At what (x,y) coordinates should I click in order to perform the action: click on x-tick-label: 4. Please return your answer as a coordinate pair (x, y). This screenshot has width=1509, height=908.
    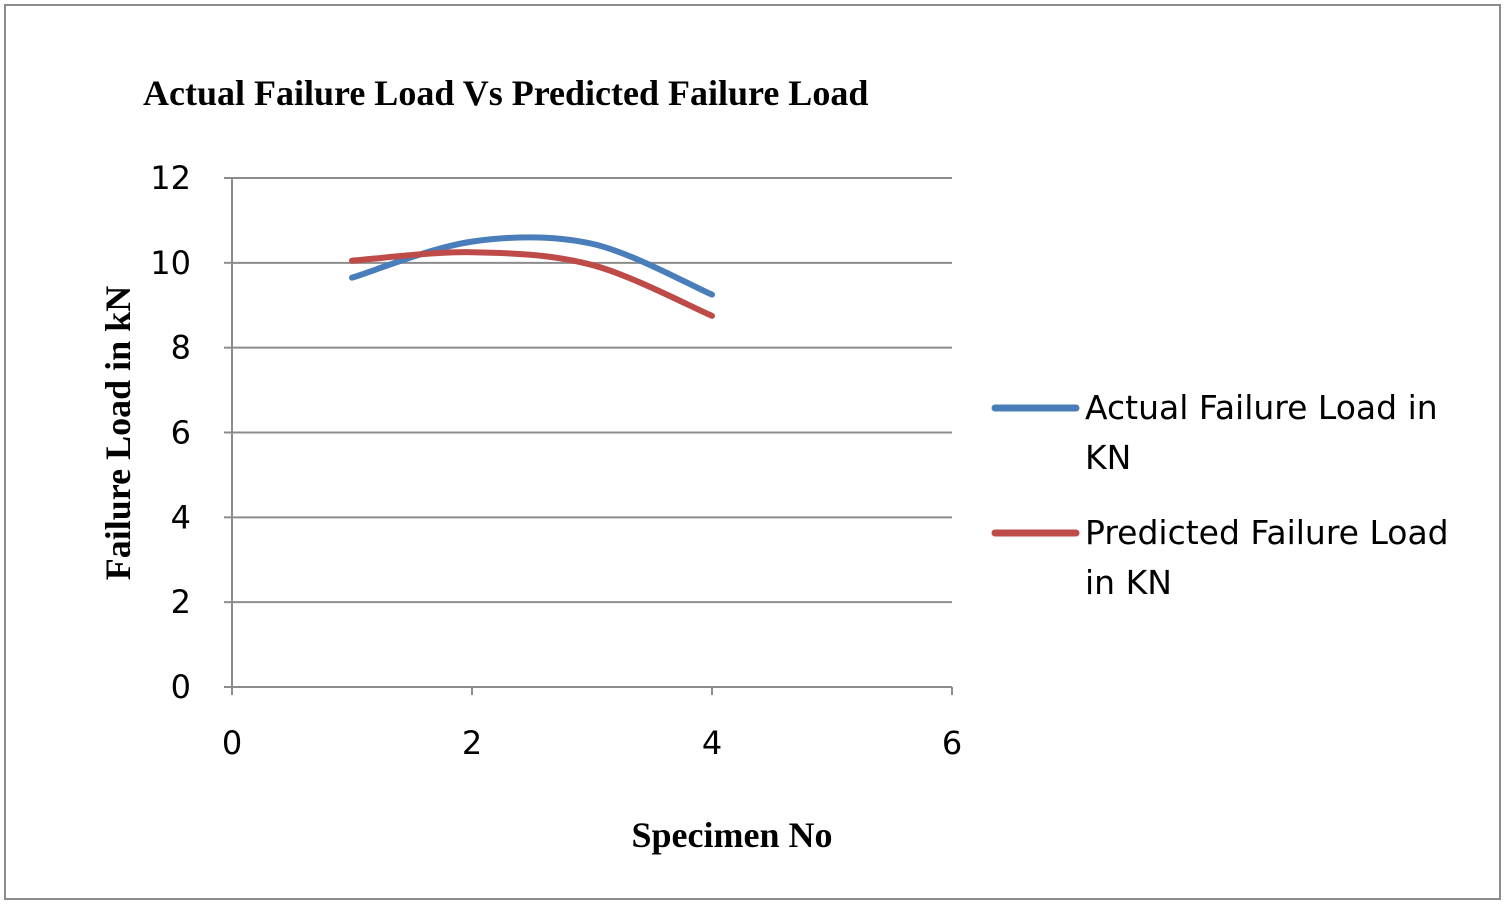
    Looking at the image, I should click on (712, 743).